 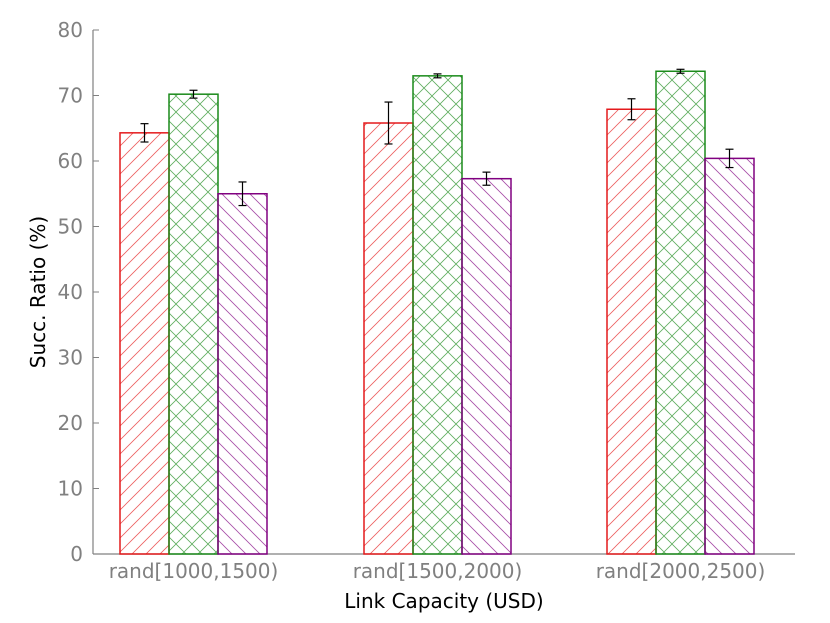 What do you see at coordinates (681, 571) in the screenshot?
I see `x-tick-label: rand[2000,2500)` at bounding box center [681, 571].